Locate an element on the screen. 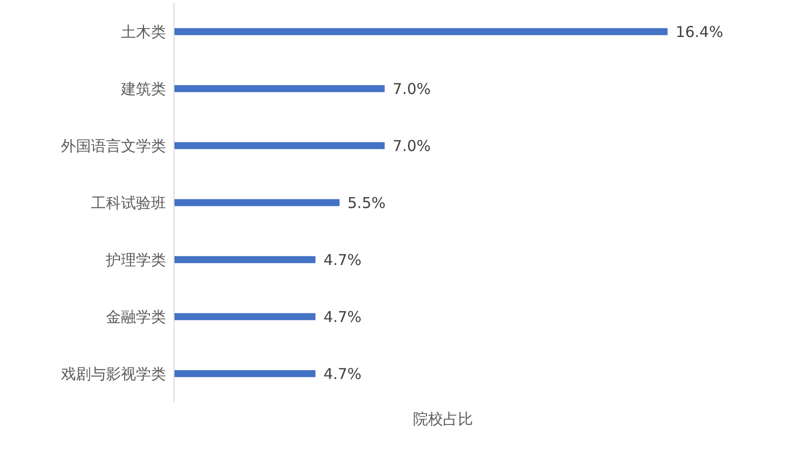 Image resolution: width=796 pixels, height=452 pixels. y-tick-label: 护理学类 is located at coordinates (135, 259).